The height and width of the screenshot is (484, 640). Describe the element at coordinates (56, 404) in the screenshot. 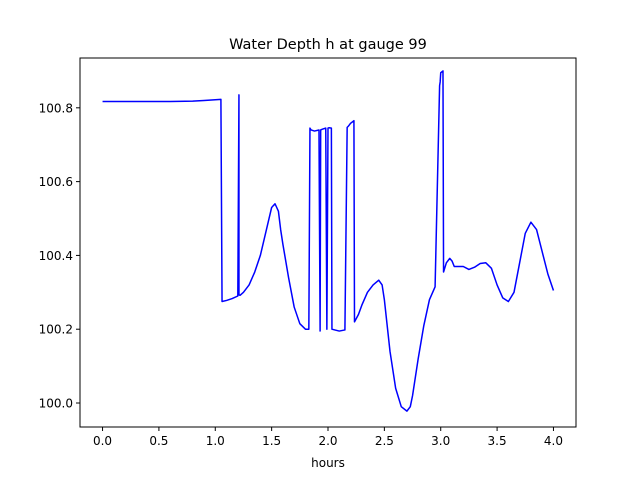

I see `y-tick-label: 100.0` at that location.